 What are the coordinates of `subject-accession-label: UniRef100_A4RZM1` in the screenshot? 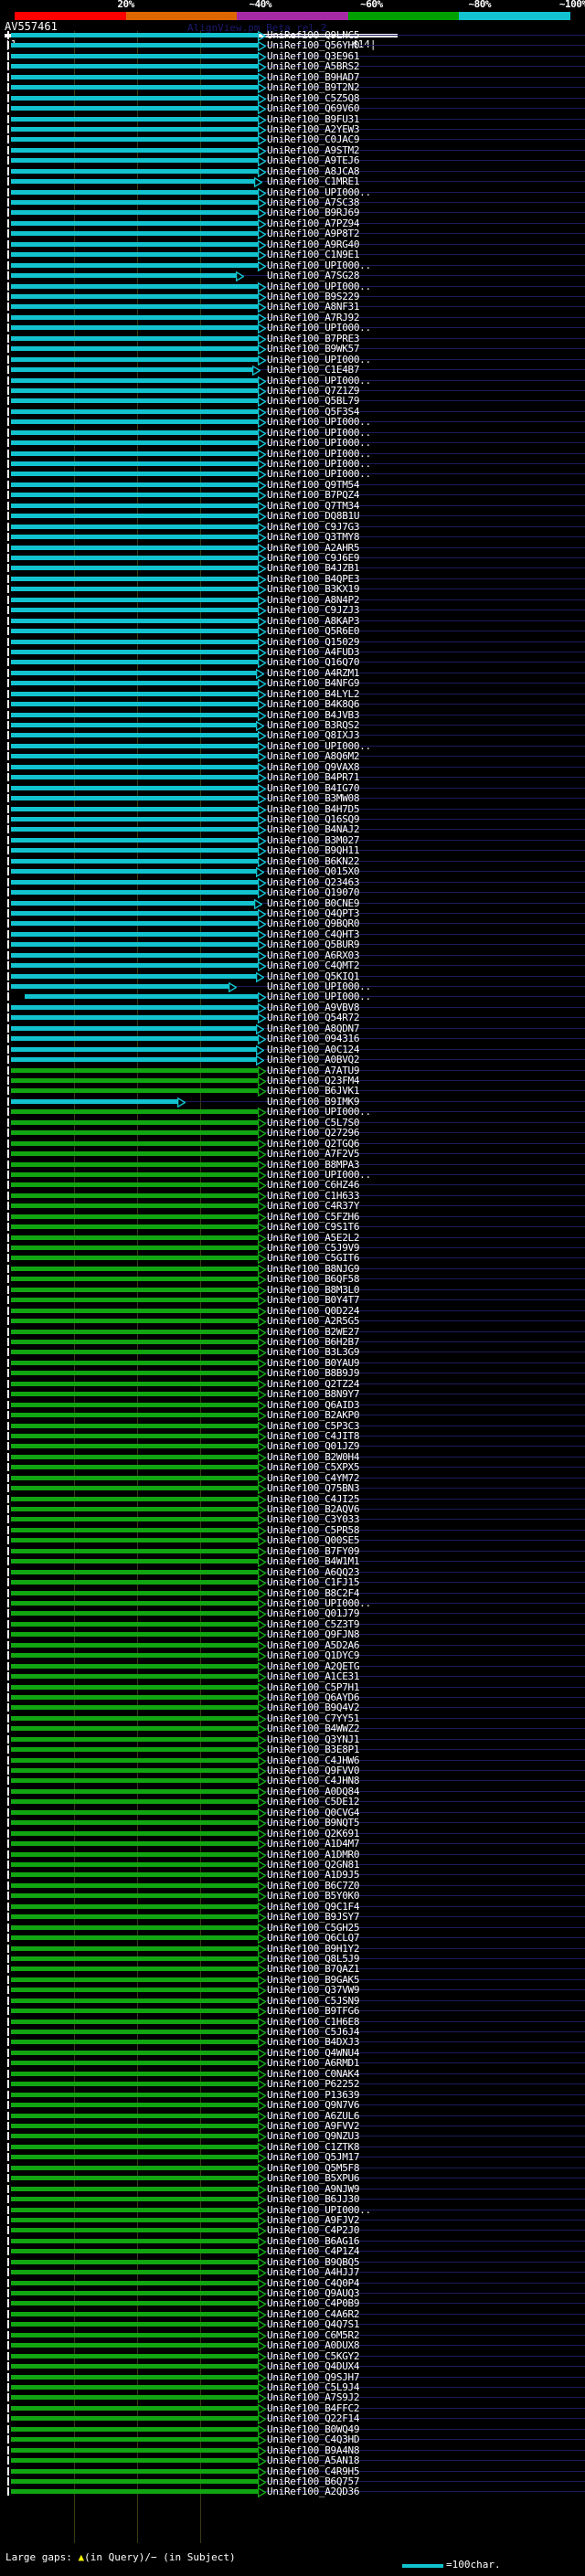 It's located at (314, 672).